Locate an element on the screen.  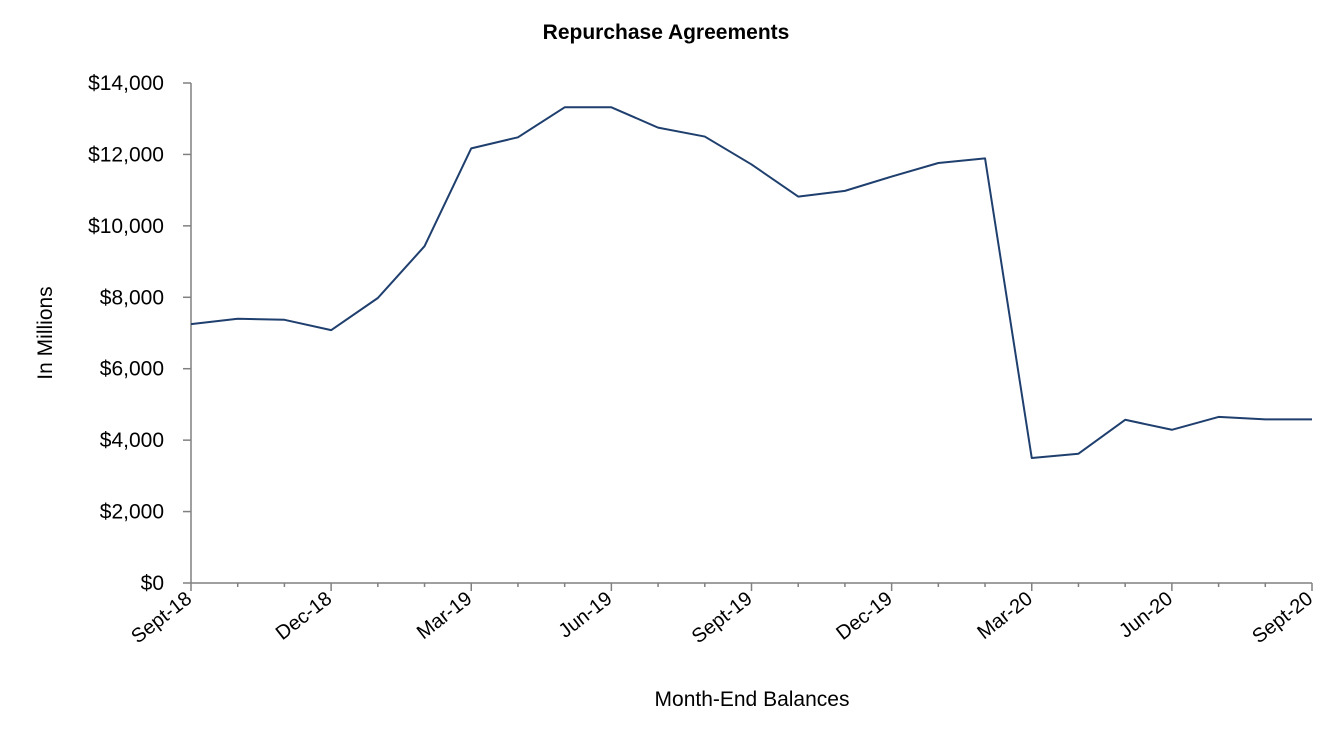
x-tick-label: Mar-20 is located at coordinates (1004, 616).